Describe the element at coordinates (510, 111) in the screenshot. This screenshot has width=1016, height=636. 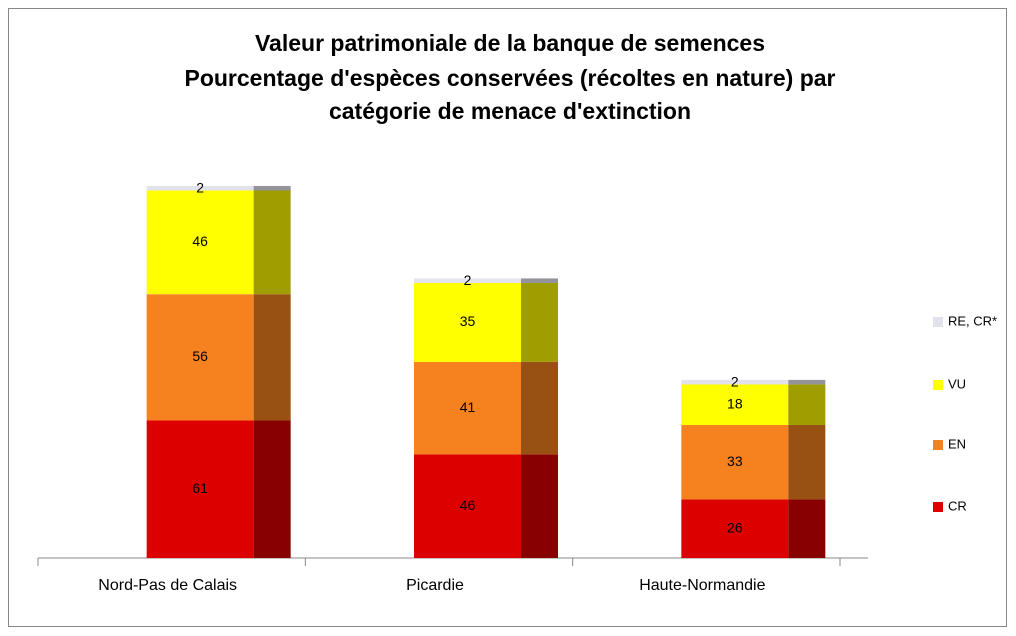
I see `chart-title: catégorie de menace d'extinction` at that location.